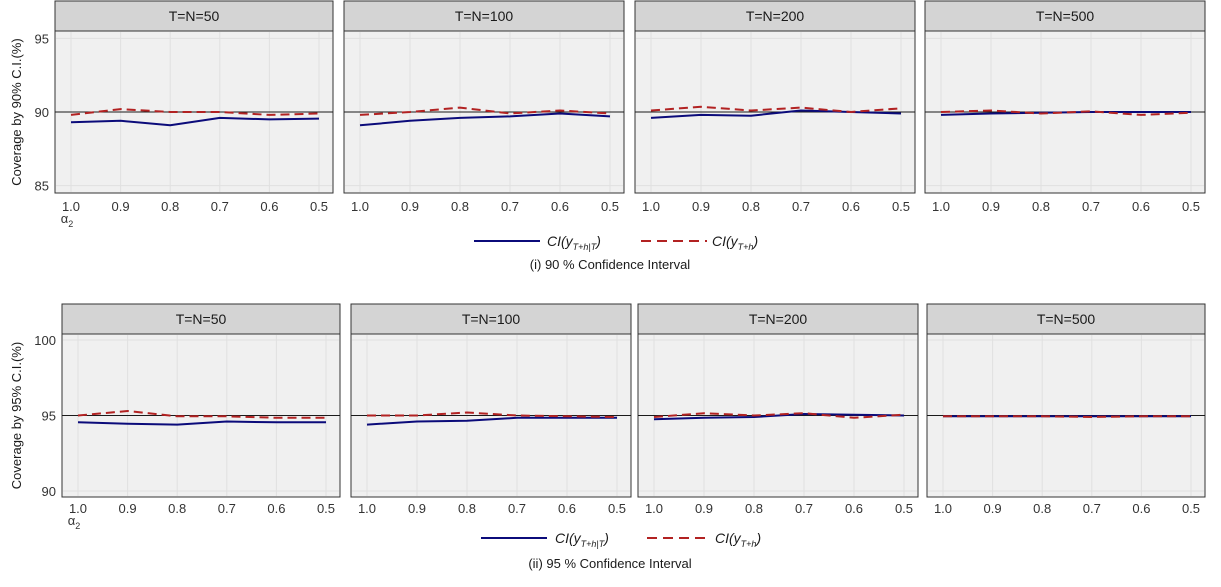  Describe the element at coordinates (45, 340) in the screenshot. I see `y-tick-label: 100` at that location.